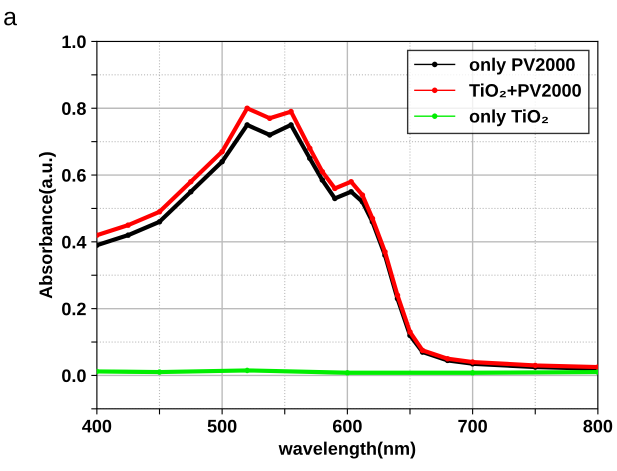 The height and width of the screenshot is (471, 617). Describe the element at coordinates (74, 175) in the screenshot. I see `y-tick-label: 0.6` at that location.